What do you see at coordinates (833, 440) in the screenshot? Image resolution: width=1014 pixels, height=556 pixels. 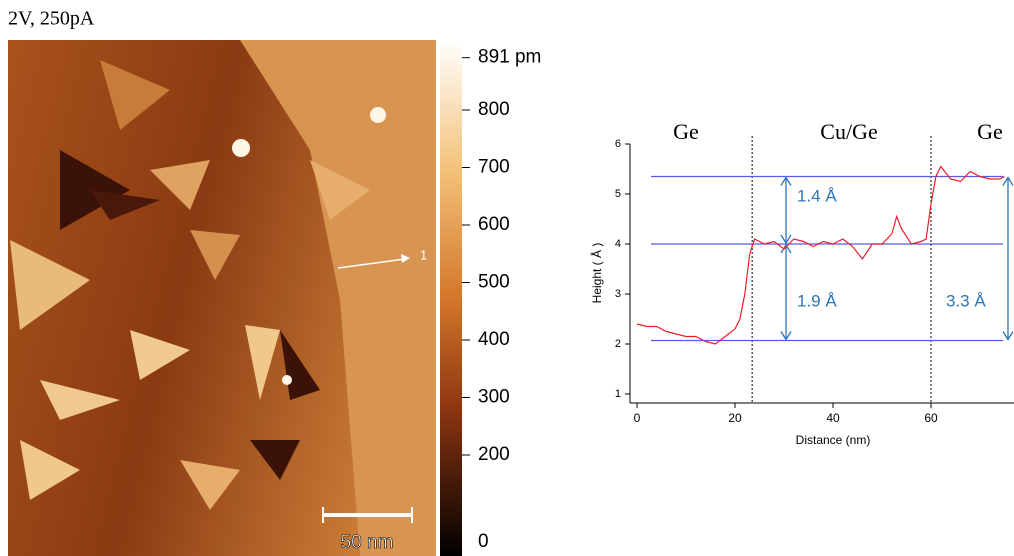 I see `x-axis-label: Distance (nm)` at bounding box center [833, 440].